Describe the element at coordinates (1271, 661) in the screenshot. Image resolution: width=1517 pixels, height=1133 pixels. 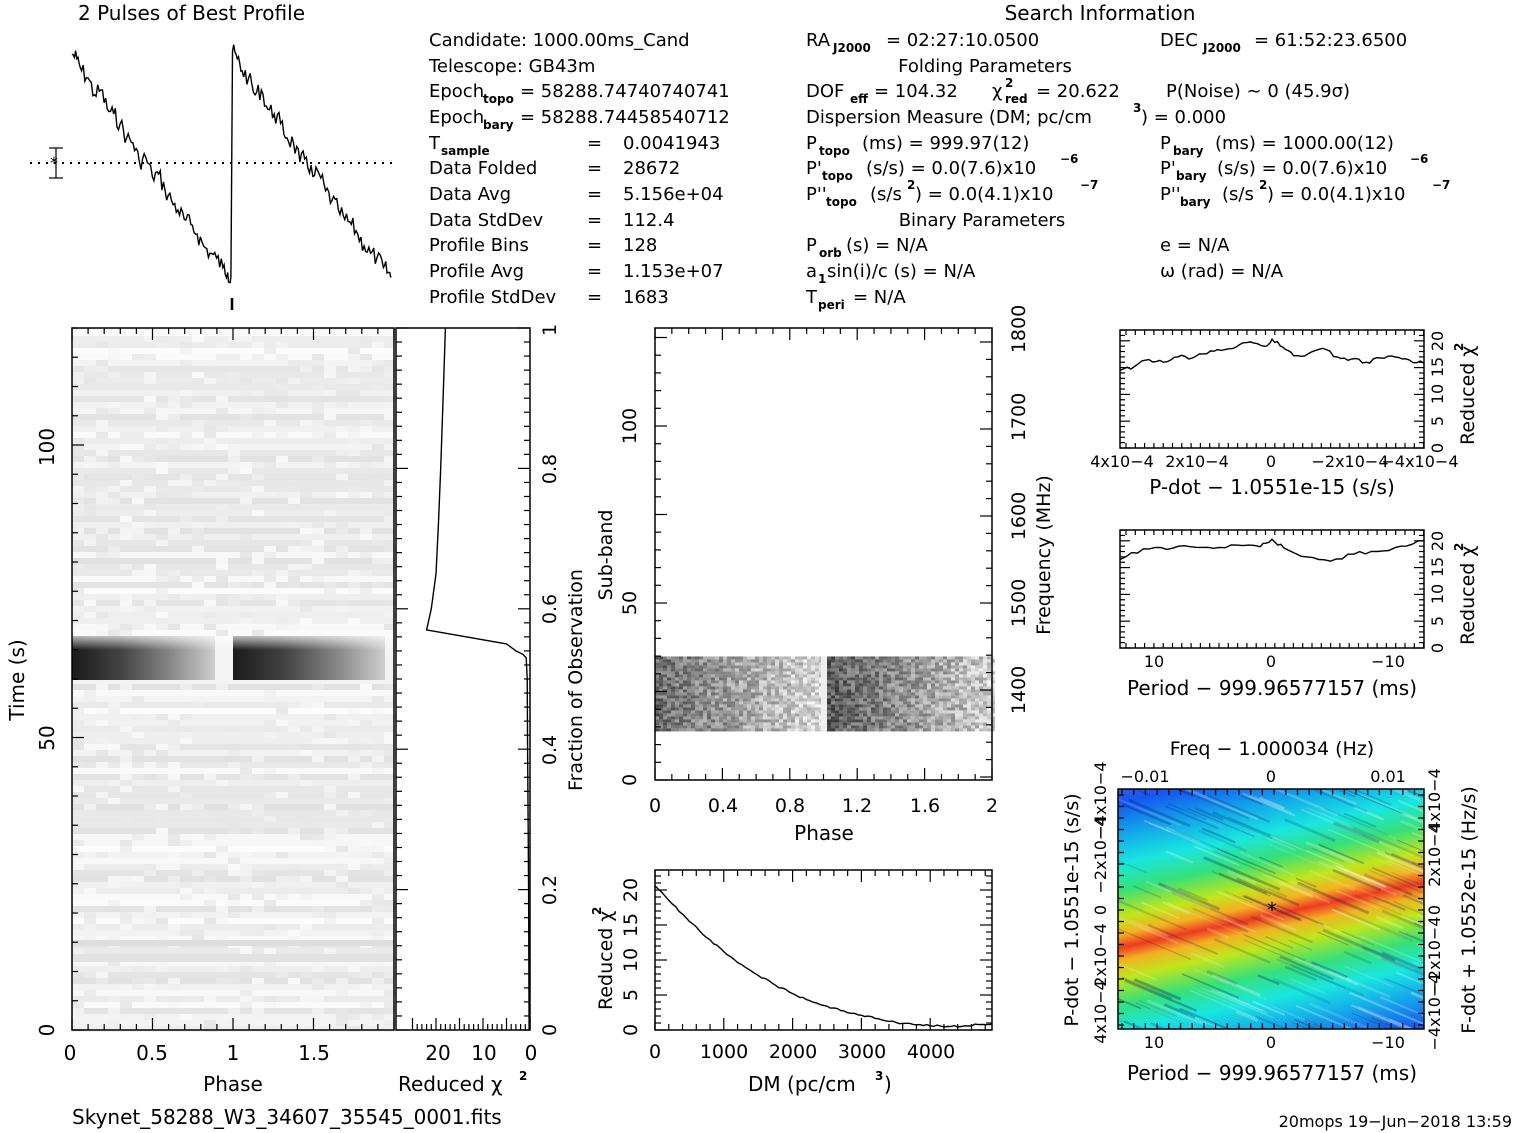
I see `pe-xtick: 0` at that location.